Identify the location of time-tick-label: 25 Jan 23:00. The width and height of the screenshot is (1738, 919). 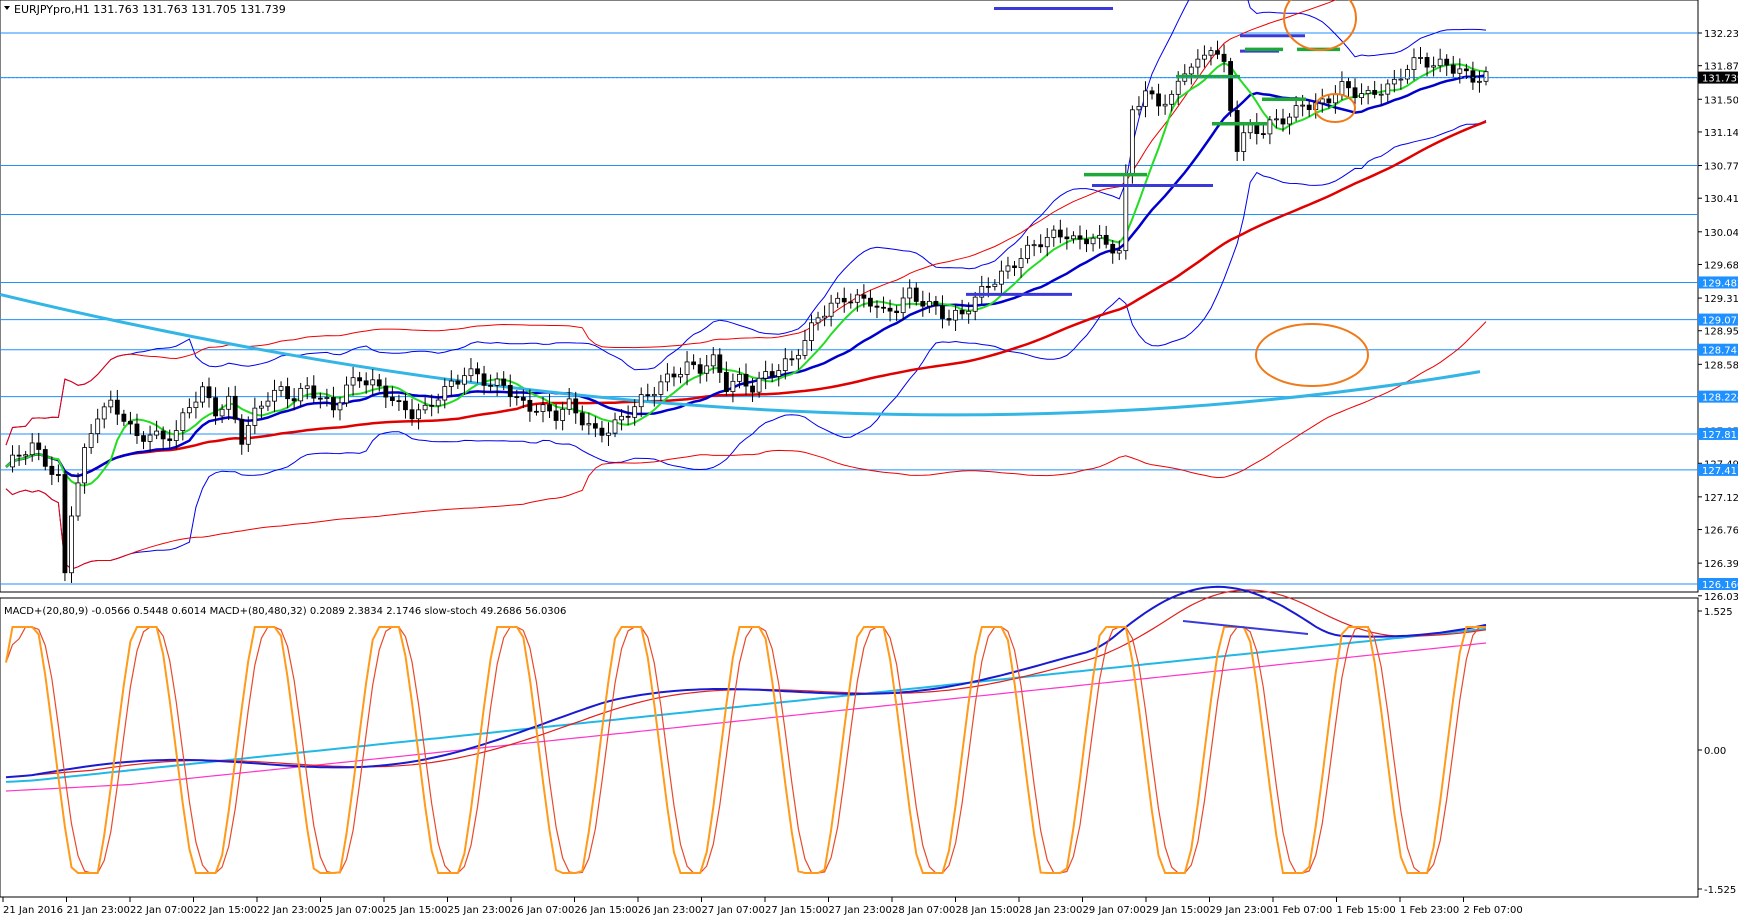
(479, 910).